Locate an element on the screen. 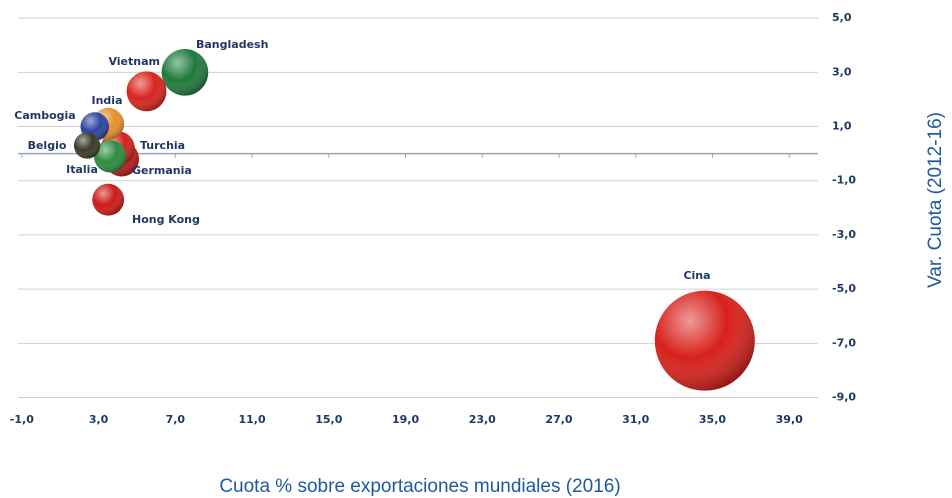 This screenshot has width=952, height=498. point-label: Turchia is located at coordinates (162, 145).